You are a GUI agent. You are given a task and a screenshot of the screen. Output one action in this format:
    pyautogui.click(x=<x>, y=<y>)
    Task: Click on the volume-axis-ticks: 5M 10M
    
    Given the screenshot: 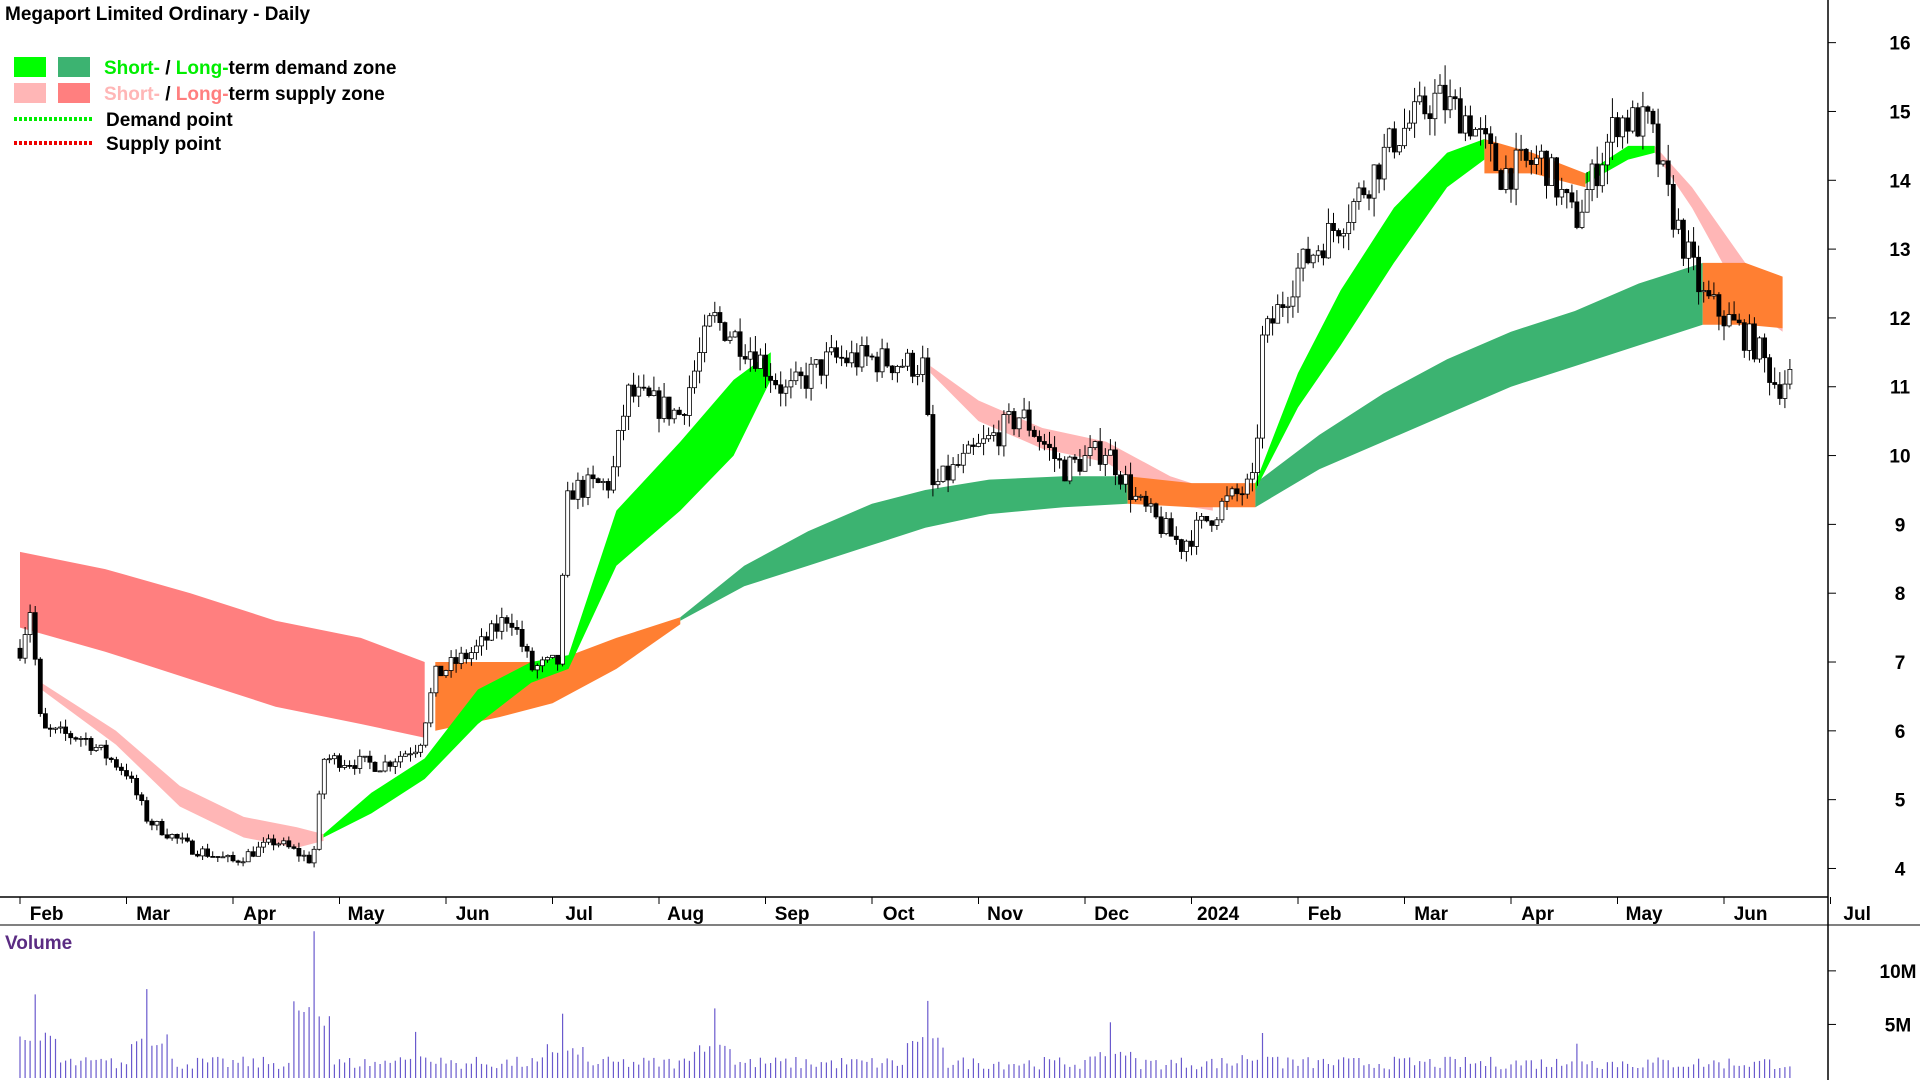 What is the action you would take?
    pyautogui.click(x=1872, y=999)
    